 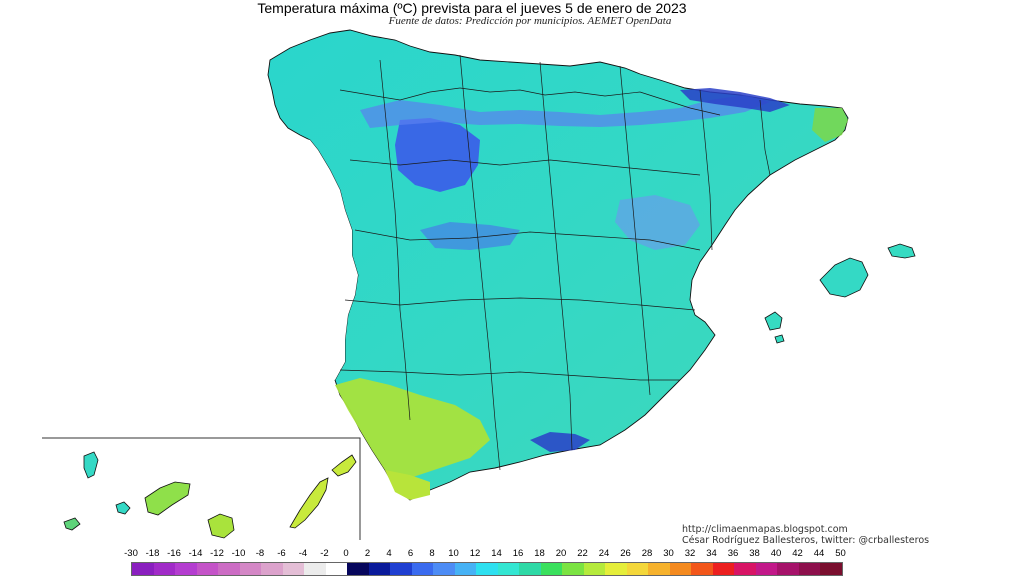 I want to click on legend-color-bar, so click(x=487, y=569).